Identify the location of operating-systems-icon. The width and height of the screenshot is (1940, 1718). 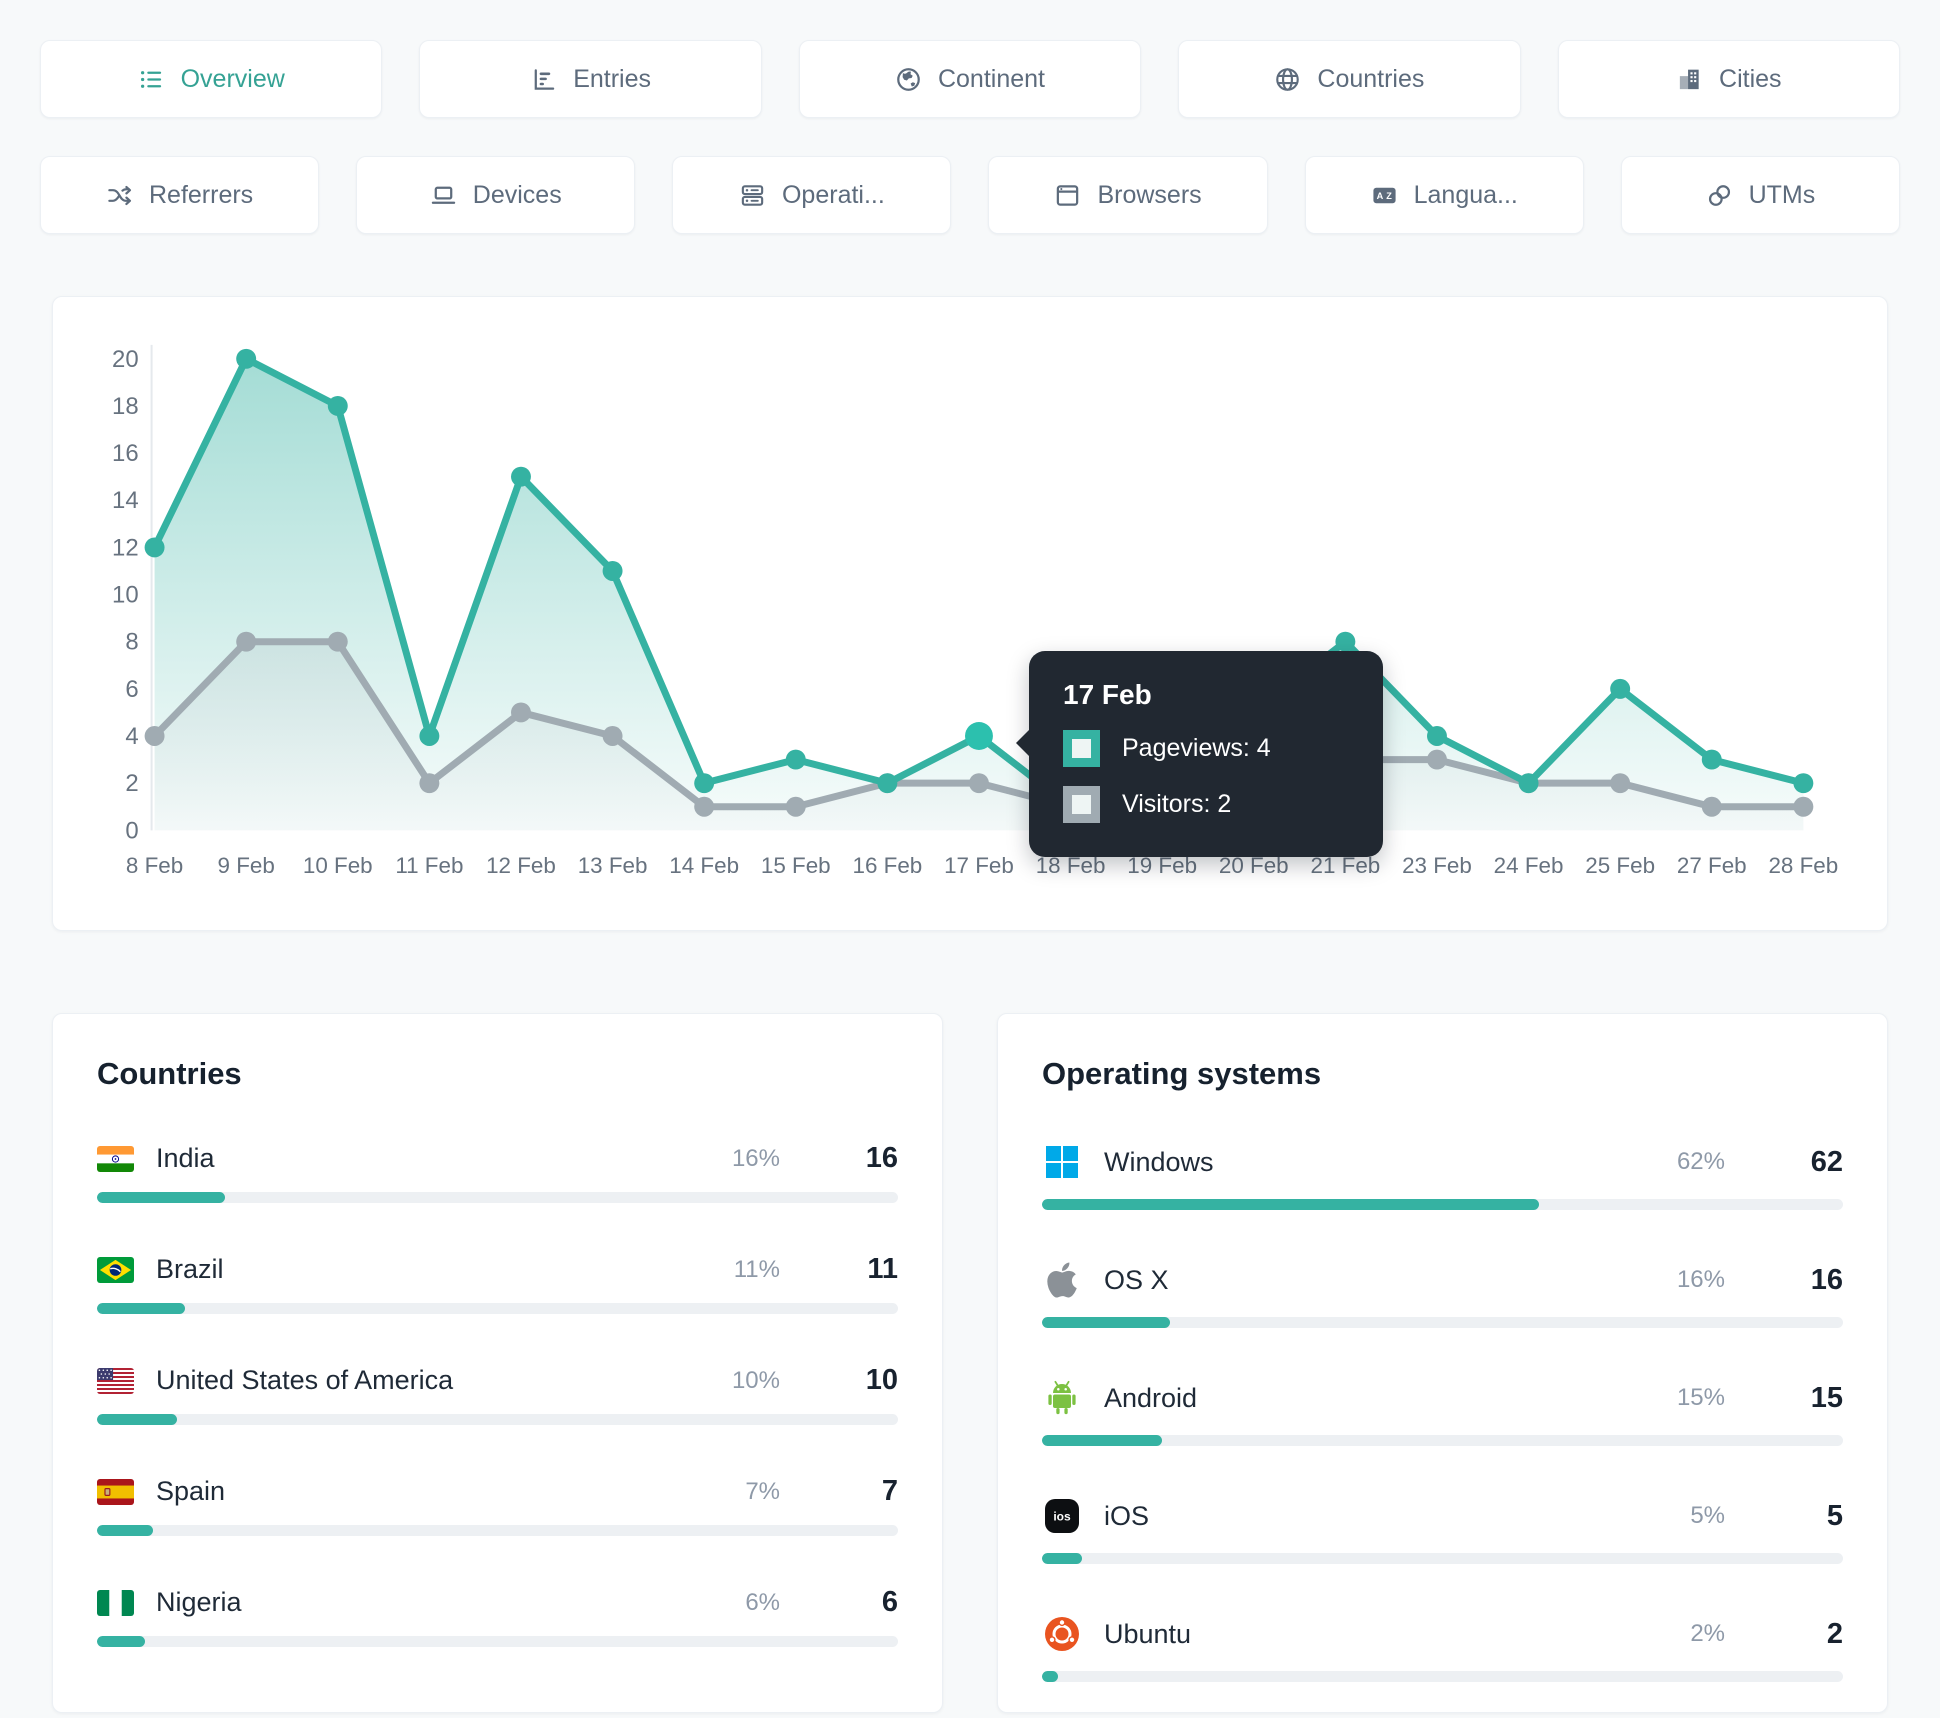
(752, 195).